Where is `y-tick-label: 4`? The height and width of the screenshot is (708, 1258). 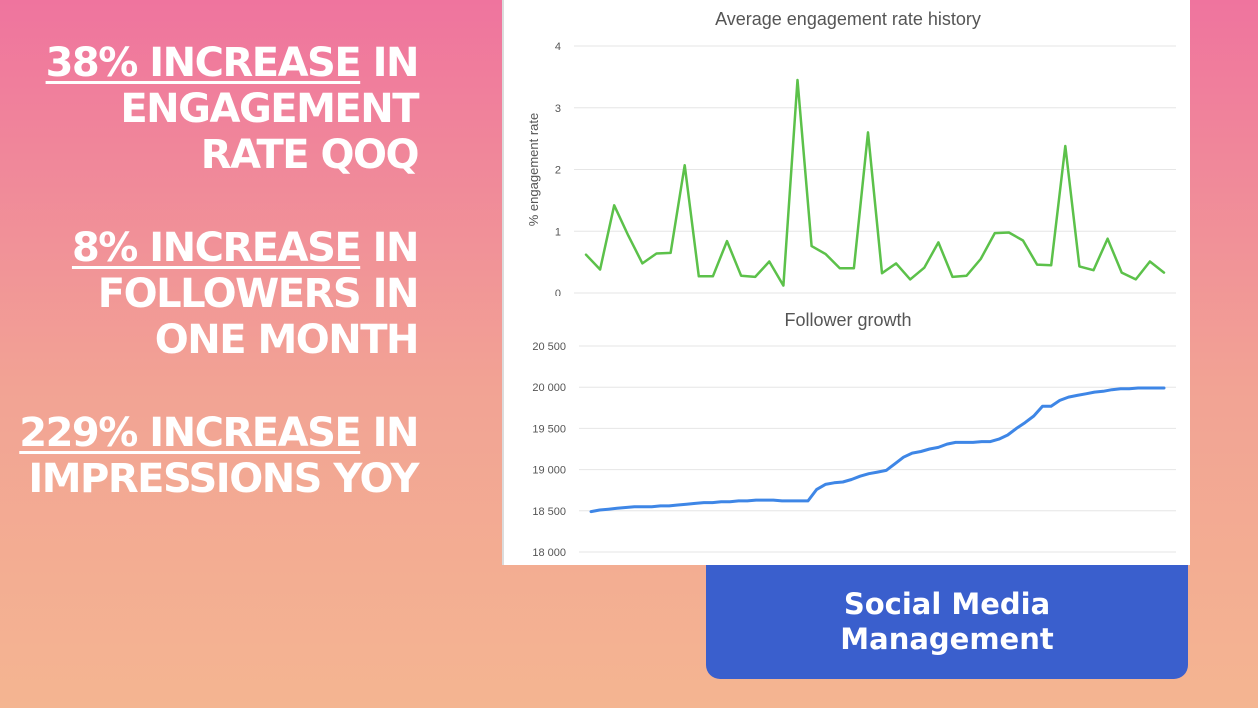
y-tick-label: 4 is located at coordinates (558, 47).